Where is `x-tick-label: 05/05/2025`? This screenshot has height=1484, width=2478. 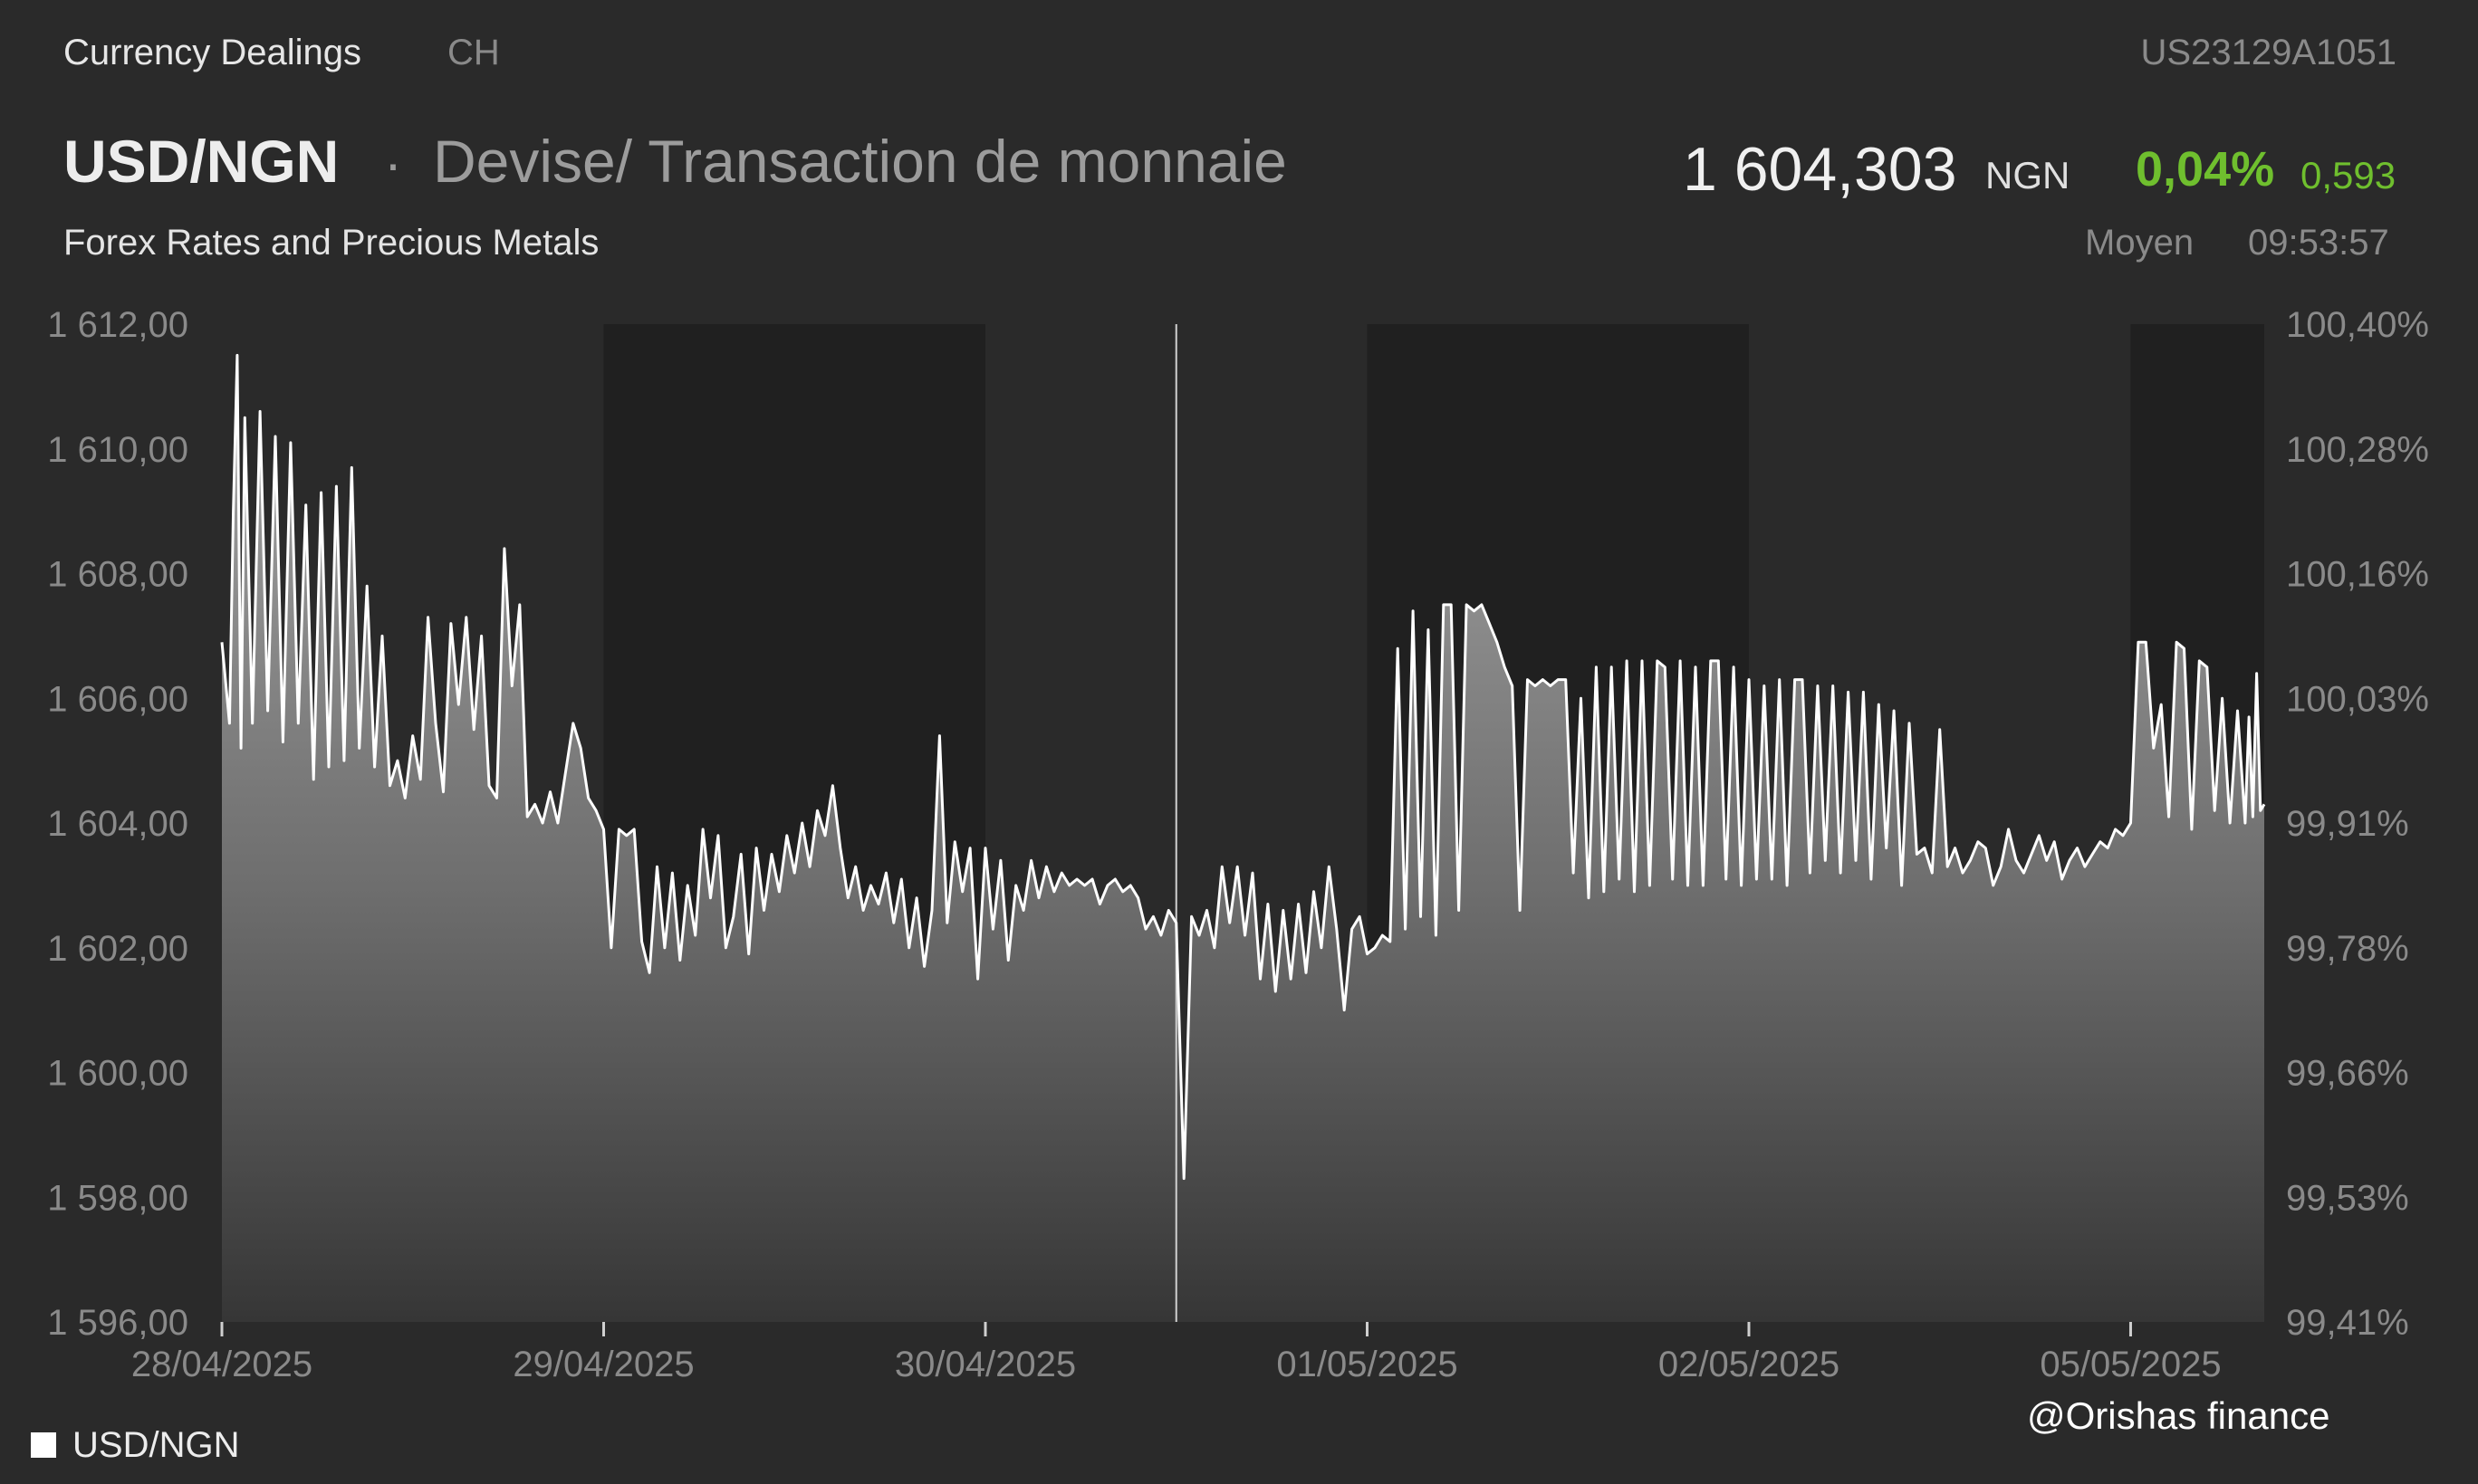 x-tick-label: 05/05/2025 is located at coordinates (2130, 1364).